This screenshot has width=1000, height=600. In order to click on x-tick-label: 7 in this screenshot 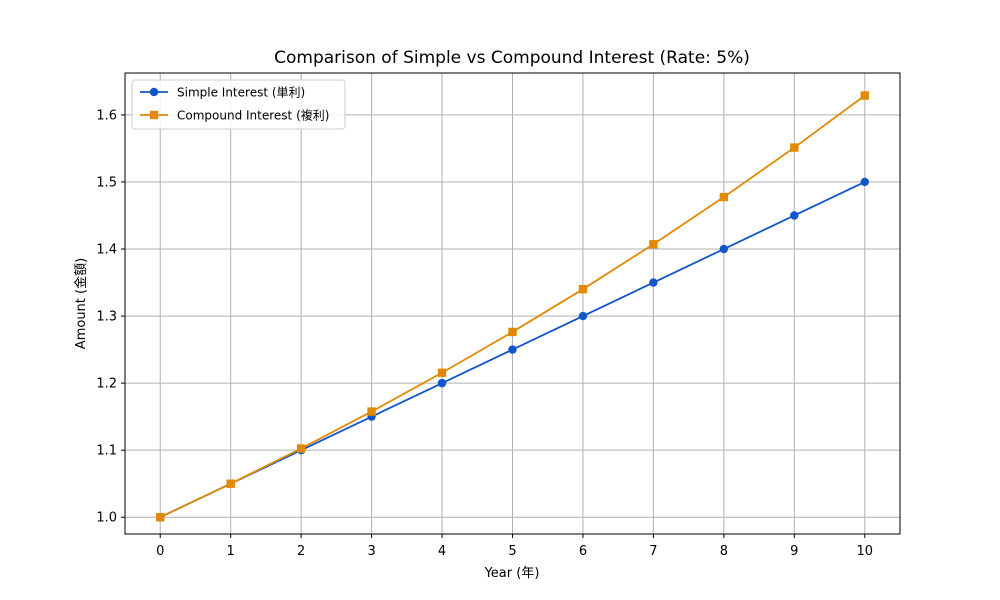, I will do `click(653, 551)`.